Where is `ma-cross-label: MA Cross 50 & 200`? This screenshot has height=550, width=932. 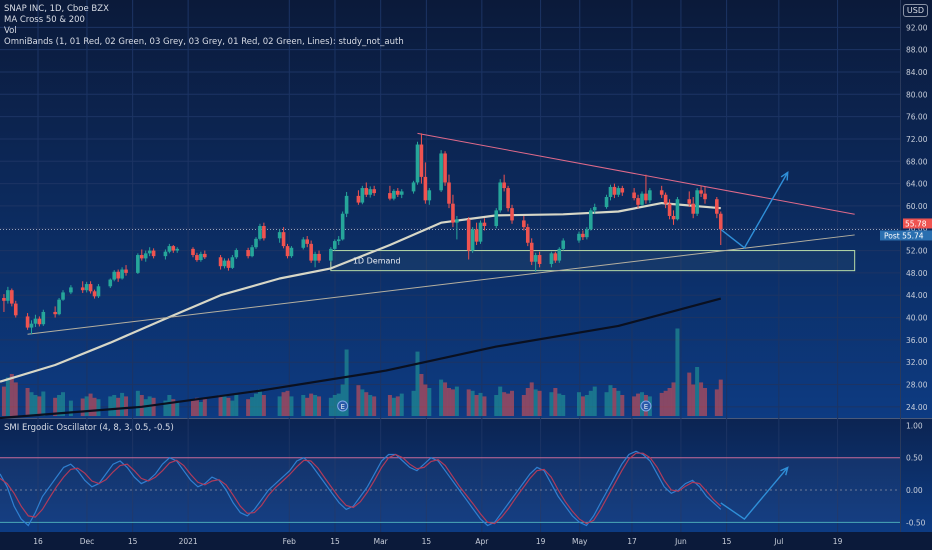
ma-cross-label: MA Cross 50 & 200 is located at coordinates (44, 20).